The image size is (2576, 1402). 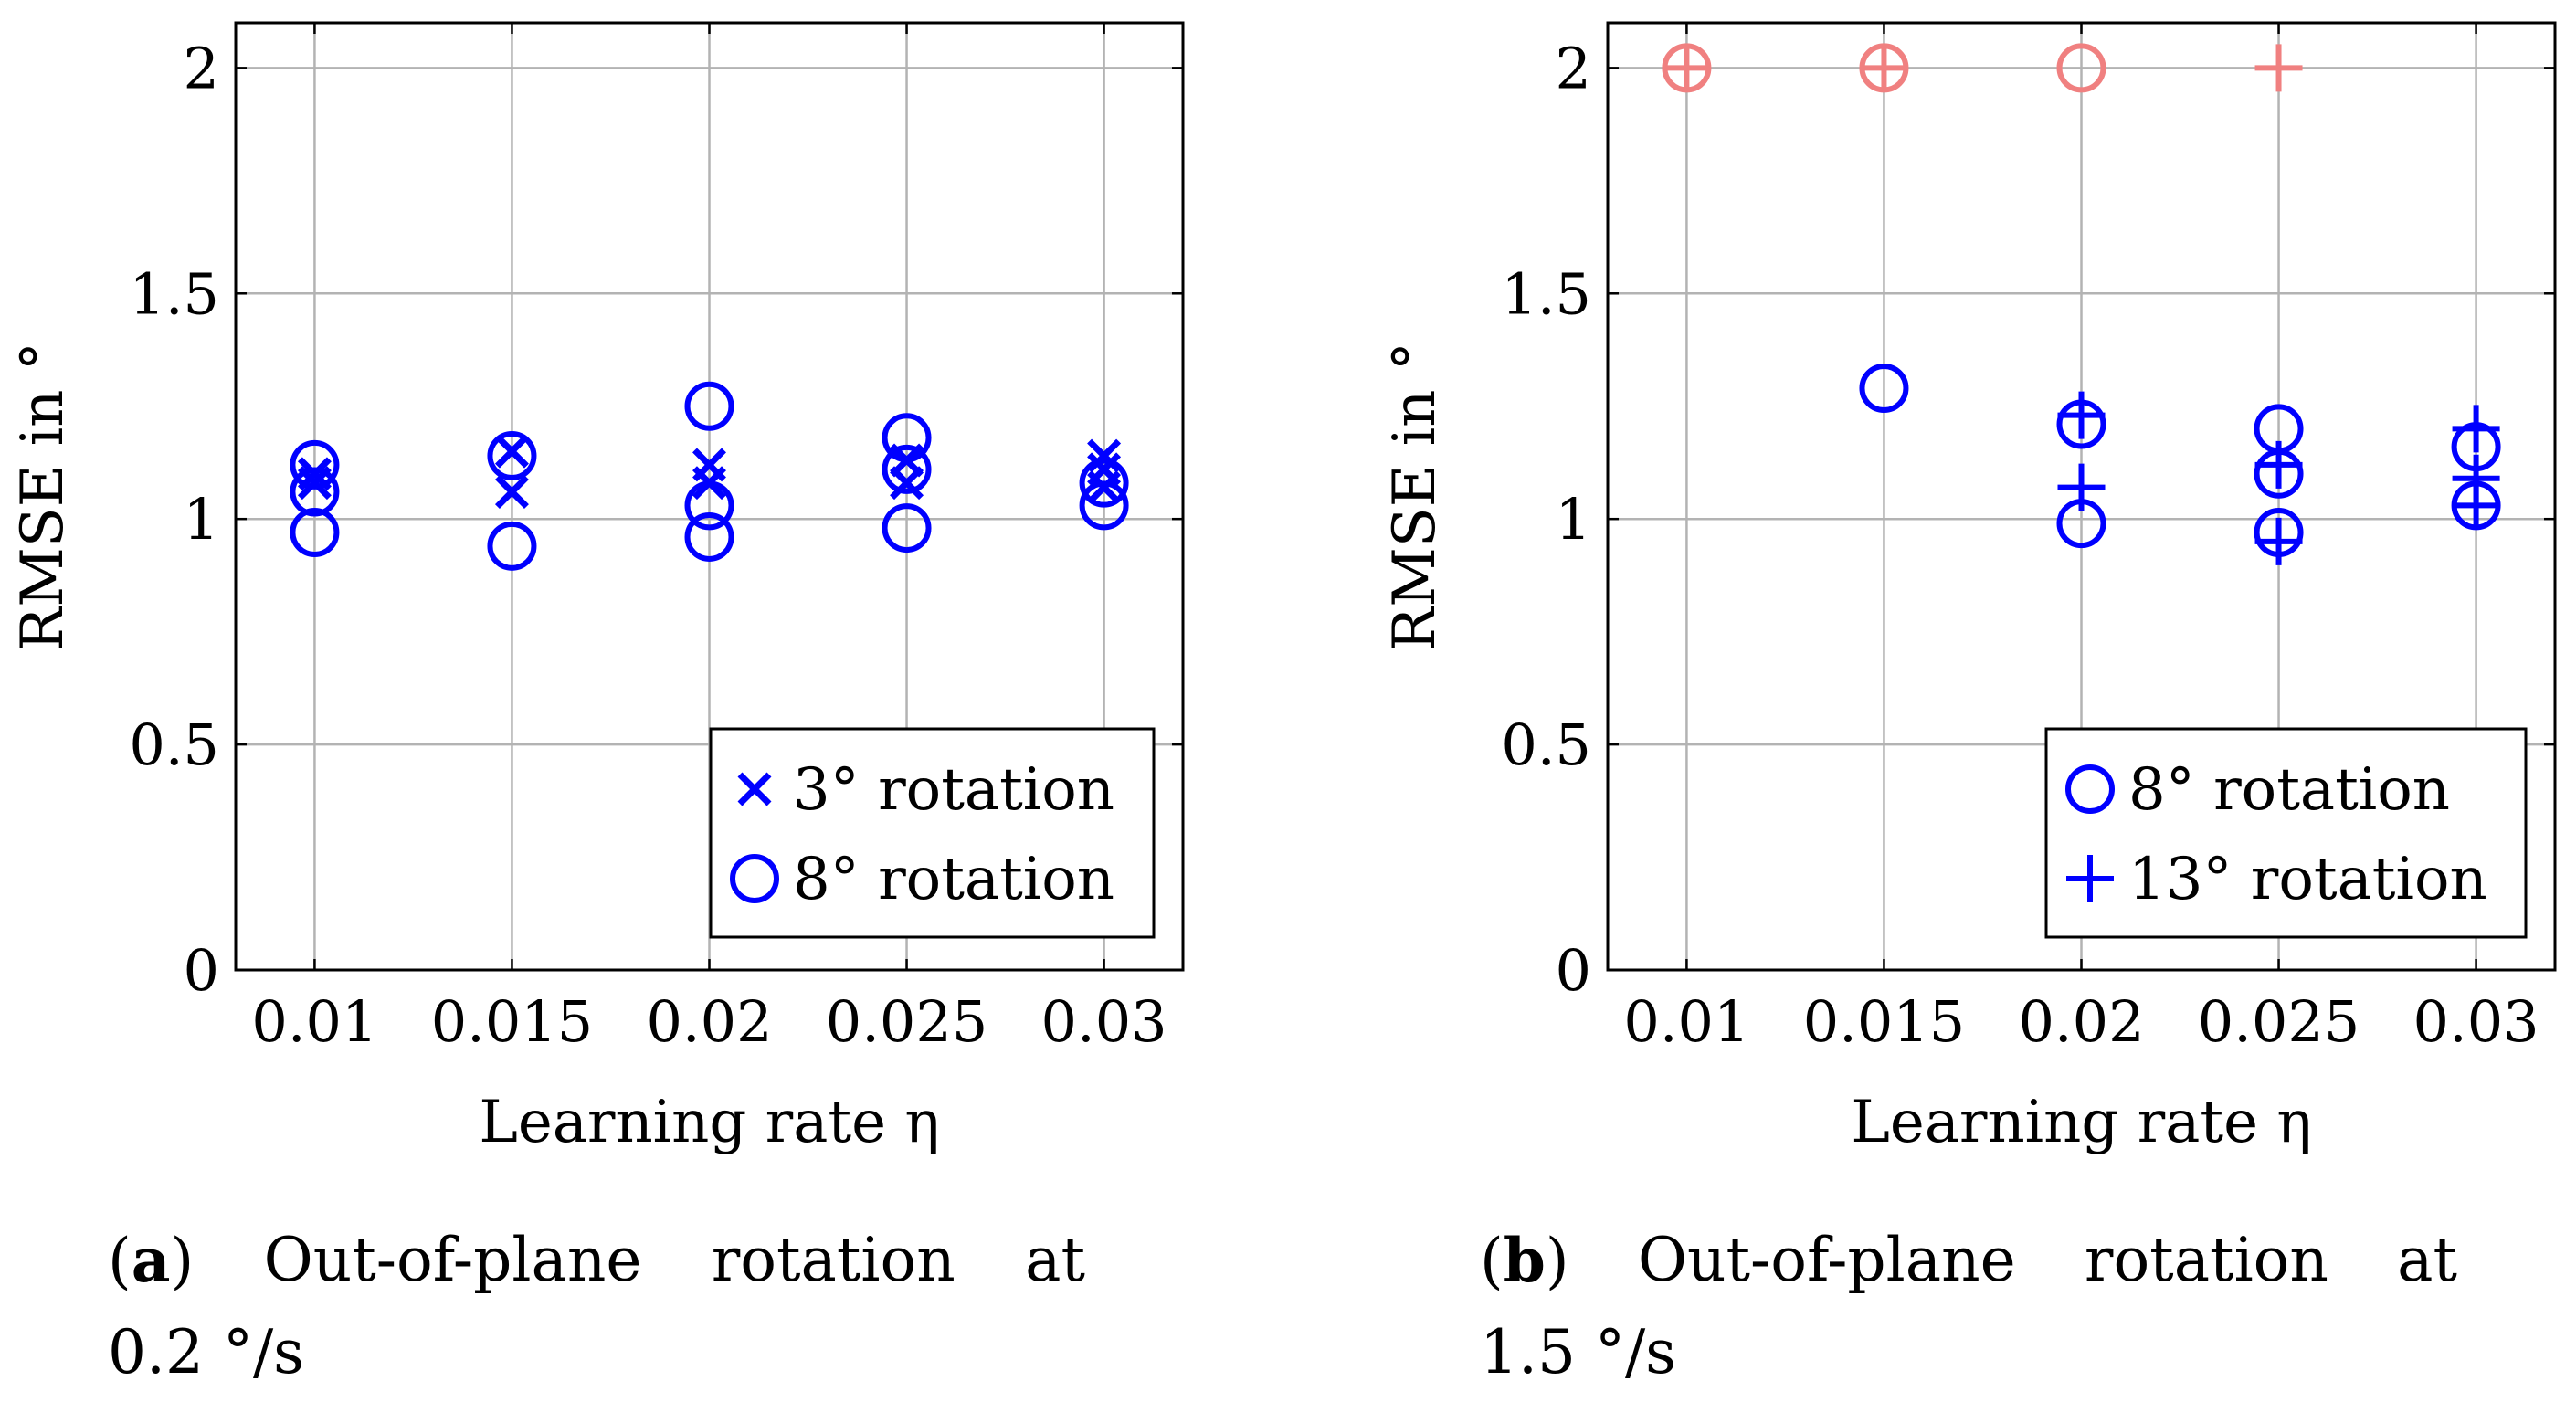 What do you see at coordinates (151, 1261) in the screenshot?
I see `panel-a-caption-tag: (a)` at bounding box center [151, 1261].